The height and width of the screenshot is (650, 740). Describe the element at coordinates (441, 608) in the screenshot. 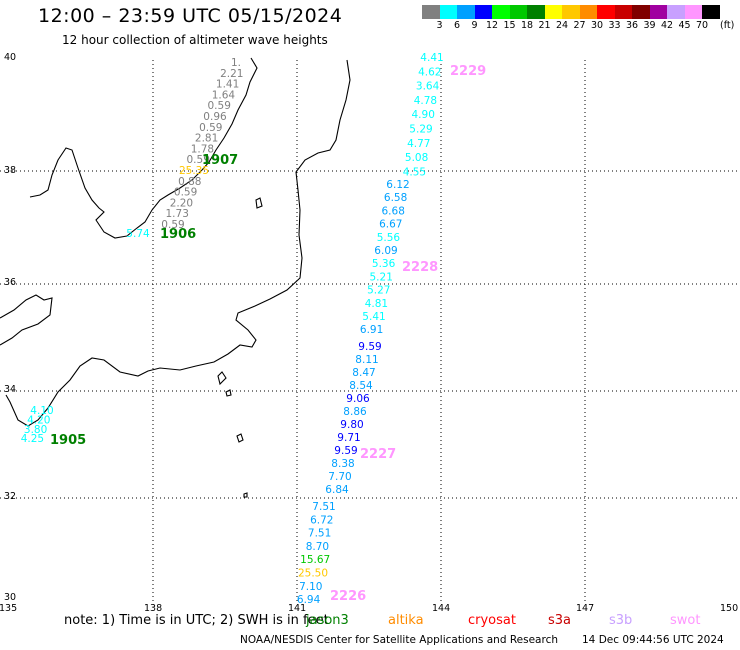

I see `longitude-label: 144` at that location.